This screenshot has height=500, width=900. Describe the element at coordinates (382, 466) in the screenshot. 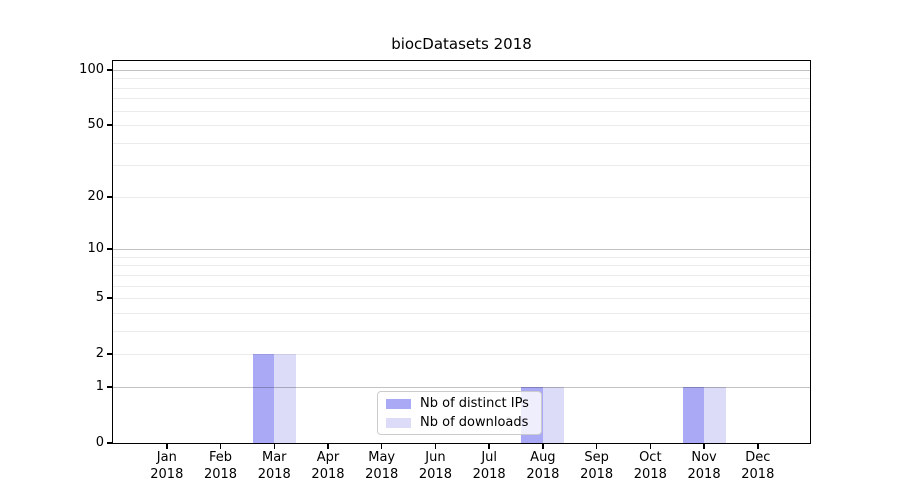

I see `x-axis-tick-label: May 2018` at that location.